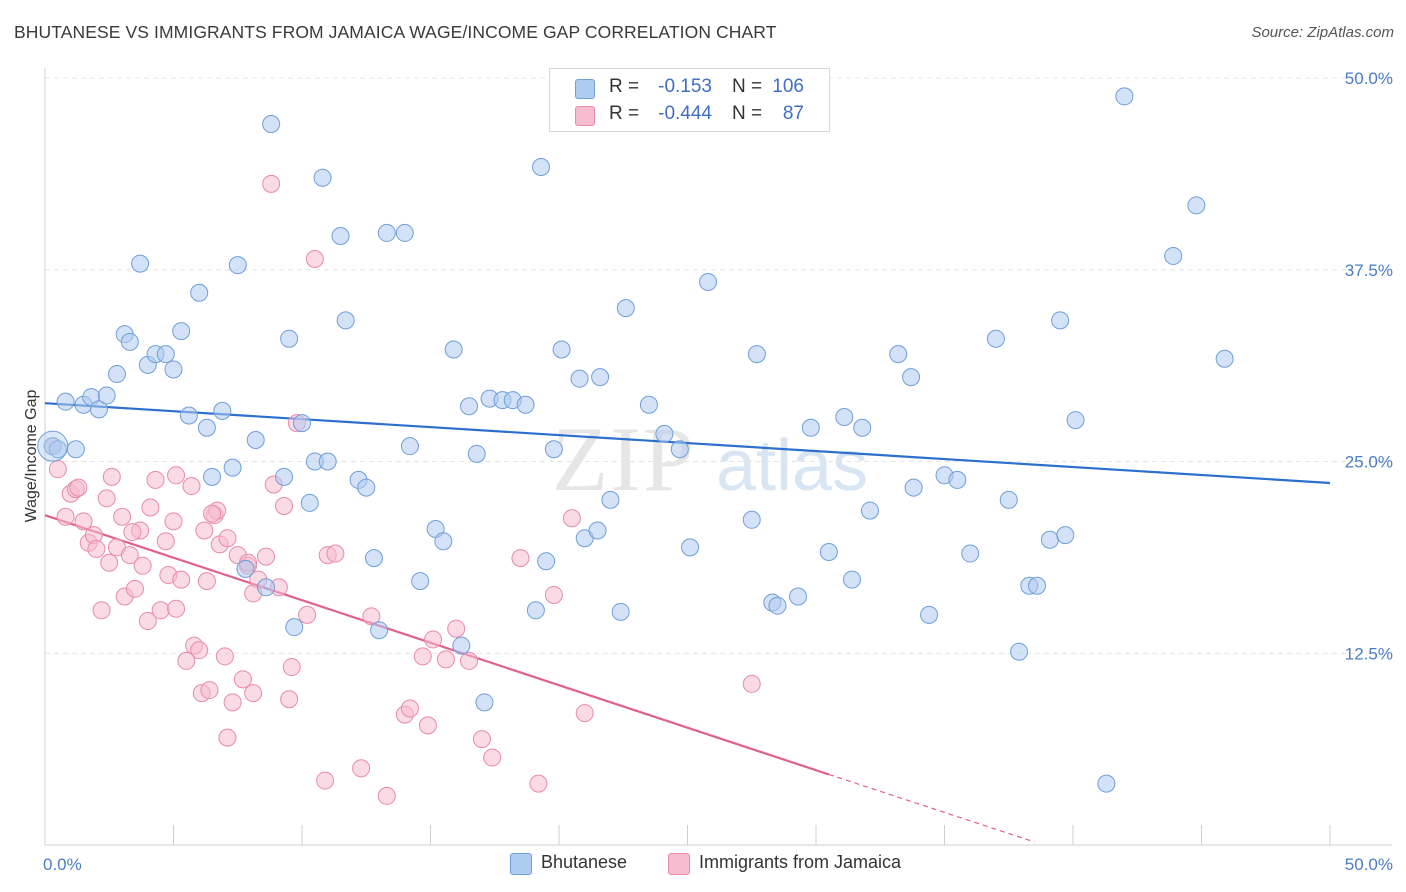 This screenshot has width=1406, height=892. Describe the element at coordinates (703, 864) in the screenshot. I see `series-legend: Bhutanese Immigrants from Jamaica` at that location.